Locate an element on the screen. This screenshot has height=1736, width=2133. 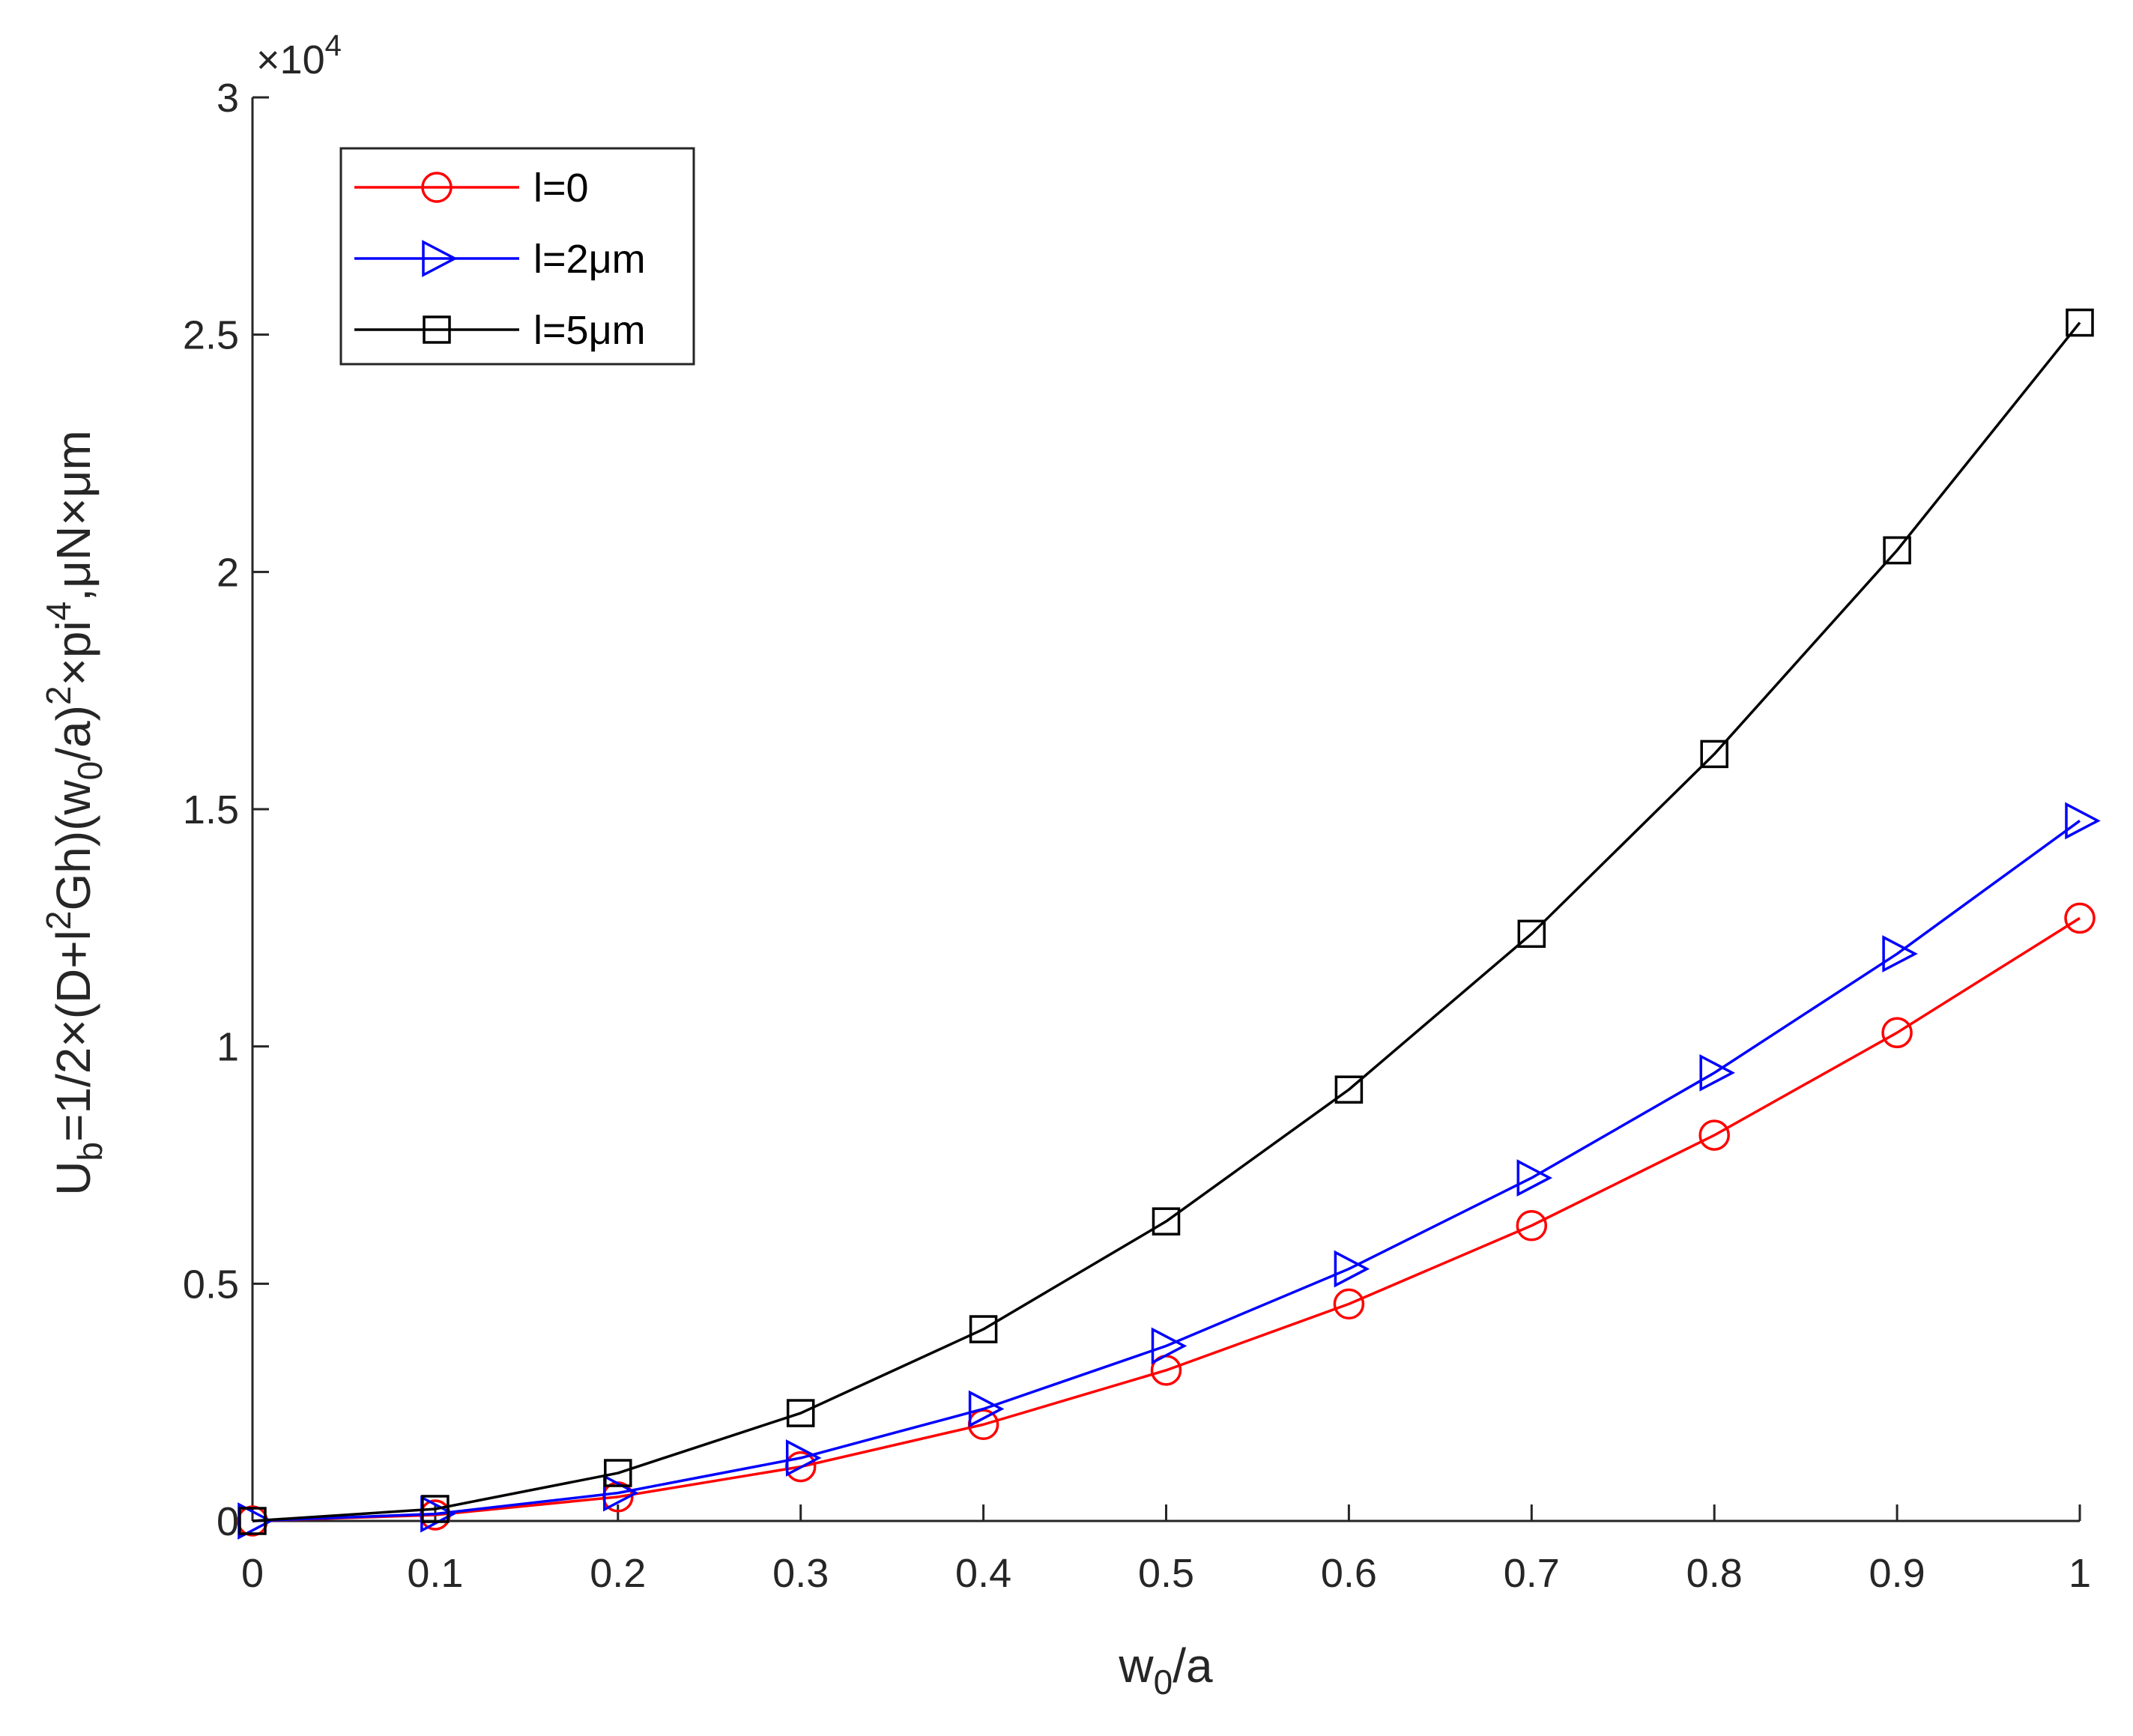
x-tick-label: 0.6 is located at coordinates (1349, 1573).